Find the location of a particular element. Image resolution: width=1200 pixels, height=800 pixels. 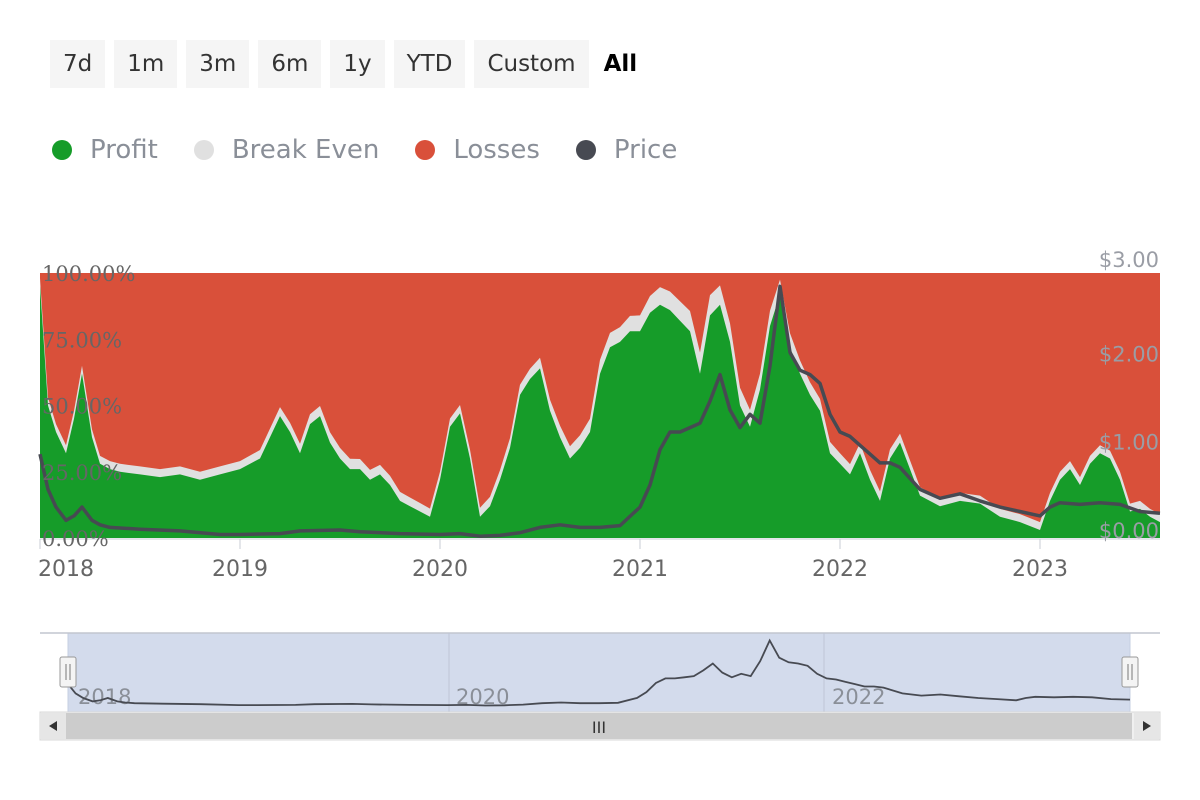

x-tick-label: 2019 is located at coordinates (240, 569).